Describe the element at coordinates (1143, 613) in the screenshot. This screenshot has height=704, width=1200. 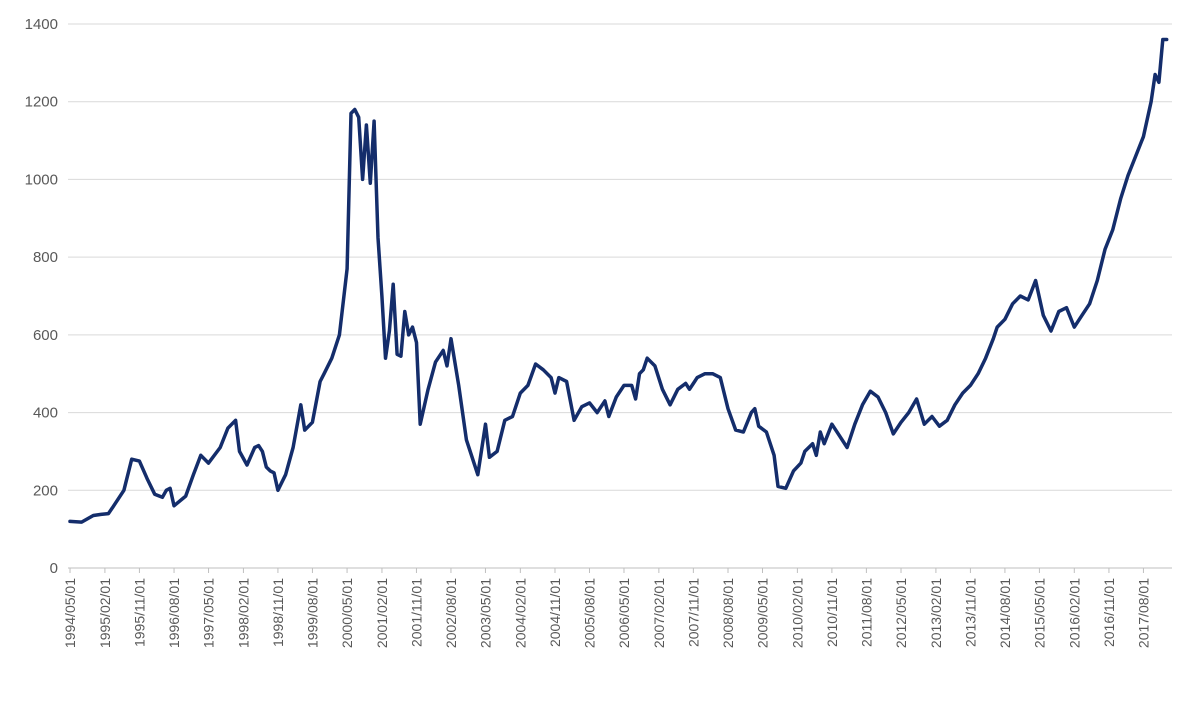
I see `x-tick-label: 2017/08/01` at that location.